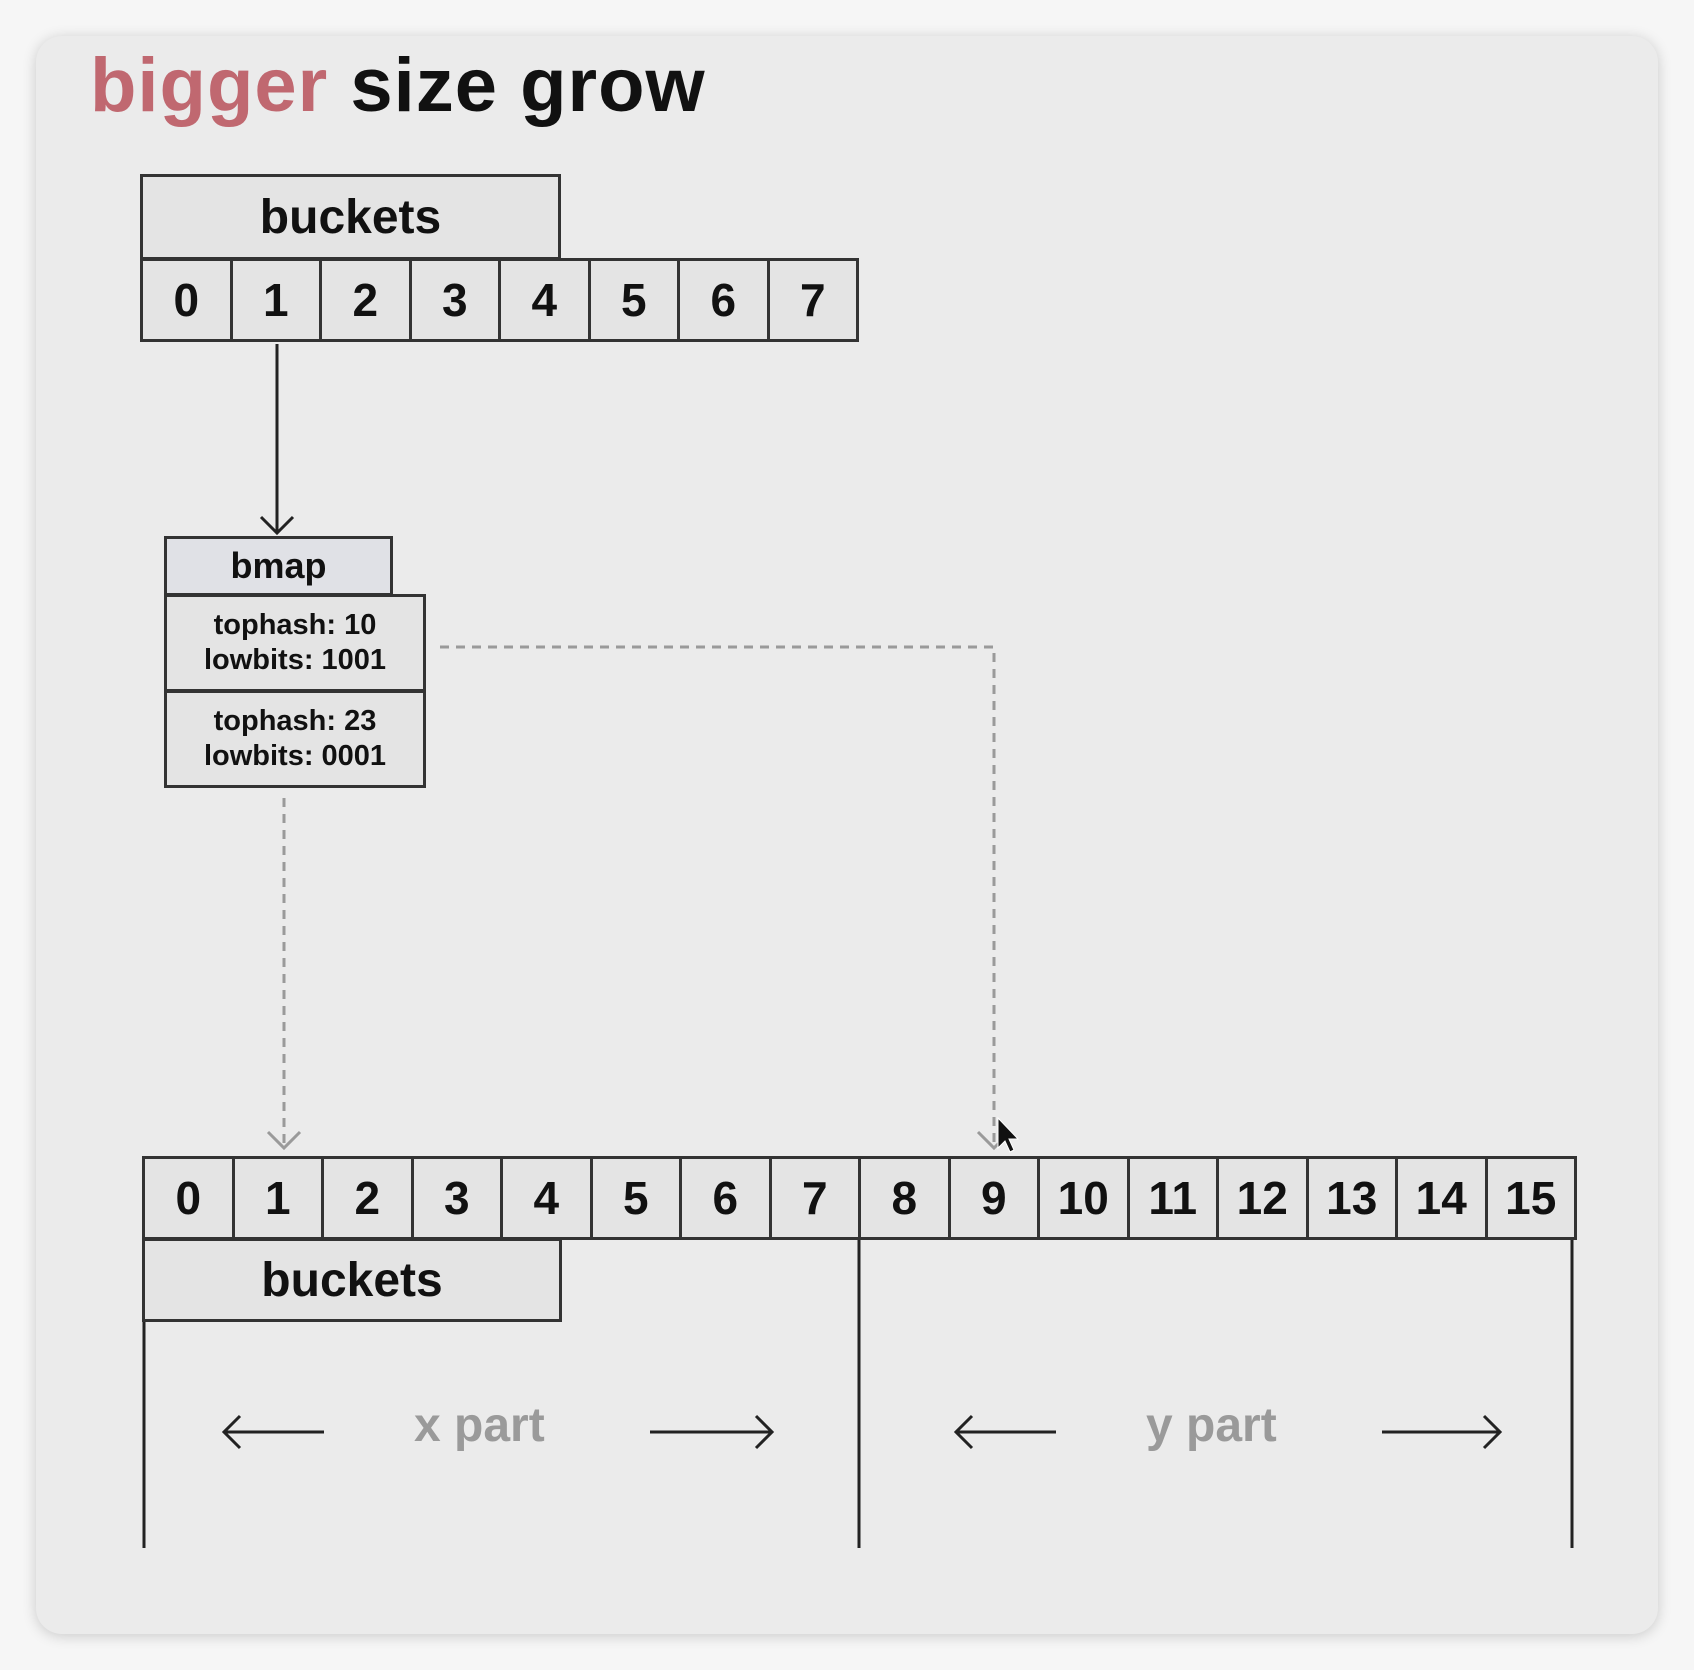 Image resolution: width=1694 pixels, height=1670 pixels. I want to click on bmap-tophash: tophash: 23, so click(295, 721).